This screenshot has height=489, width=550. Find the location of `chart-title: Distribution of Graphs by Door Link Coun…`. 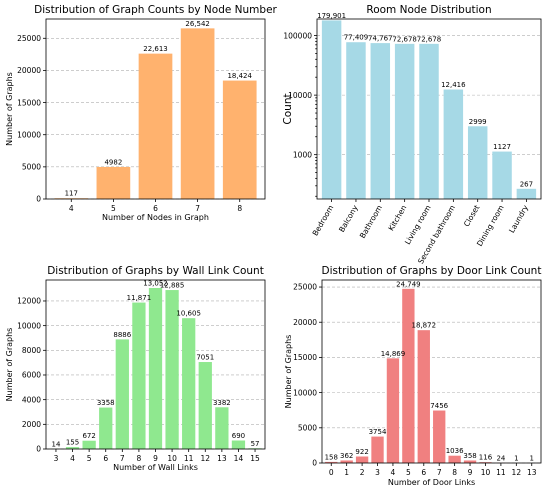

chart-title: Distribution of Graphs by Door Link Coun… is located at coordinates (432, 271).